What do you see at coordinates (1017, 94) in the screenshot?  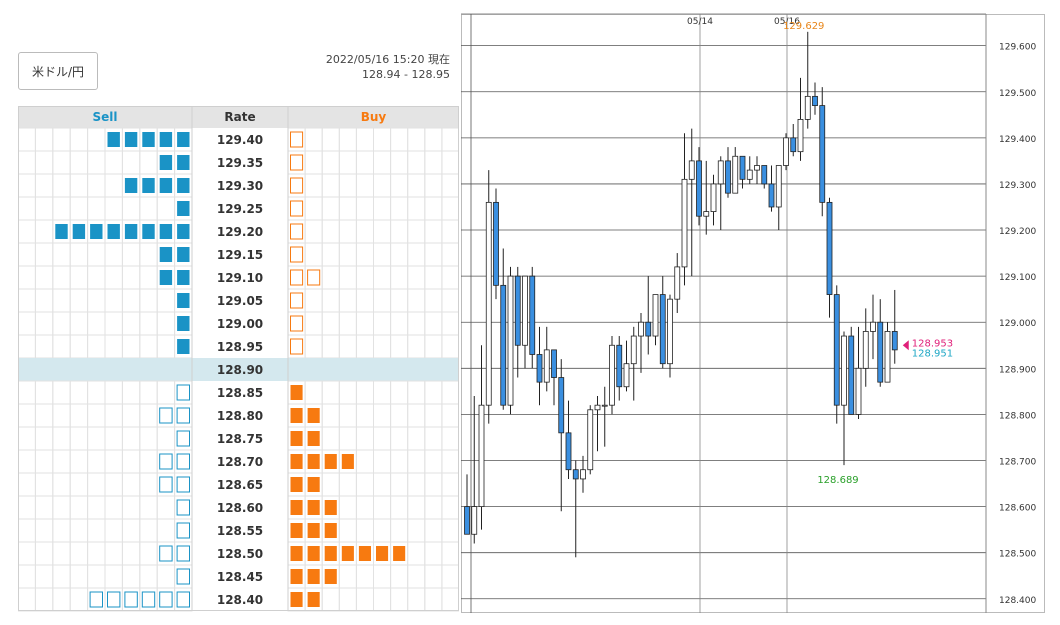 I see `y-tick-label: 129.500` at bounding box center [1017, 94].